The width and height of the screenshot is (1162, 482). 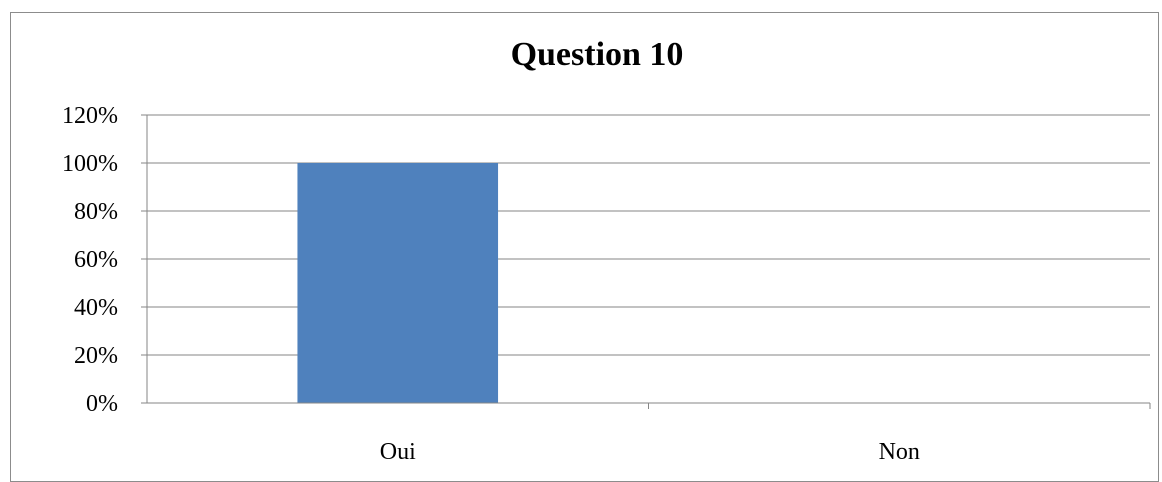 I want to click on x-tick-label: Non, so click(x=899, y=452).